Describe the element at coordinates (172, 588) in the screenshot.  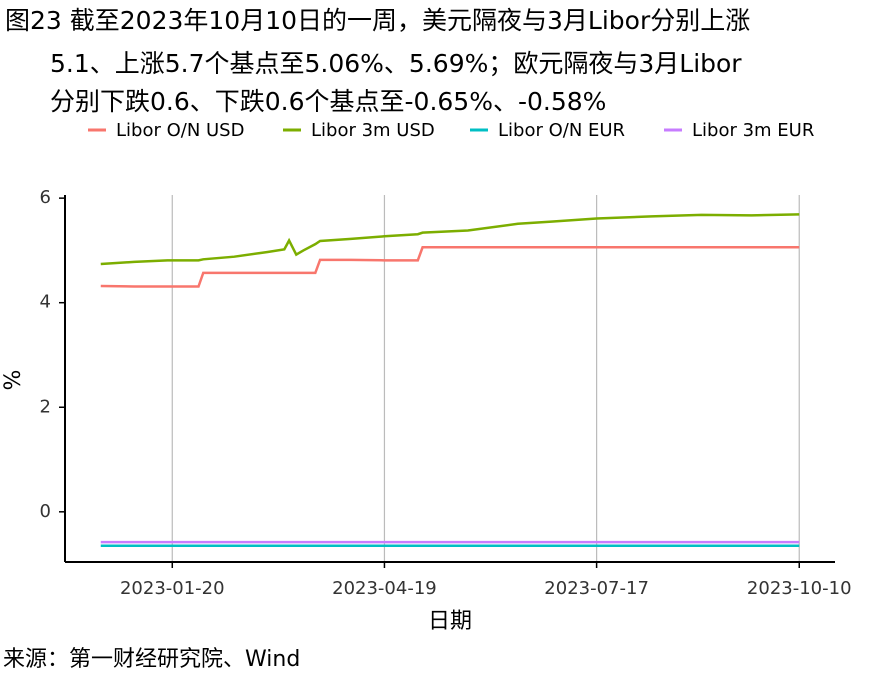
I see `x-tick-label: 2023-01-20` at that location.